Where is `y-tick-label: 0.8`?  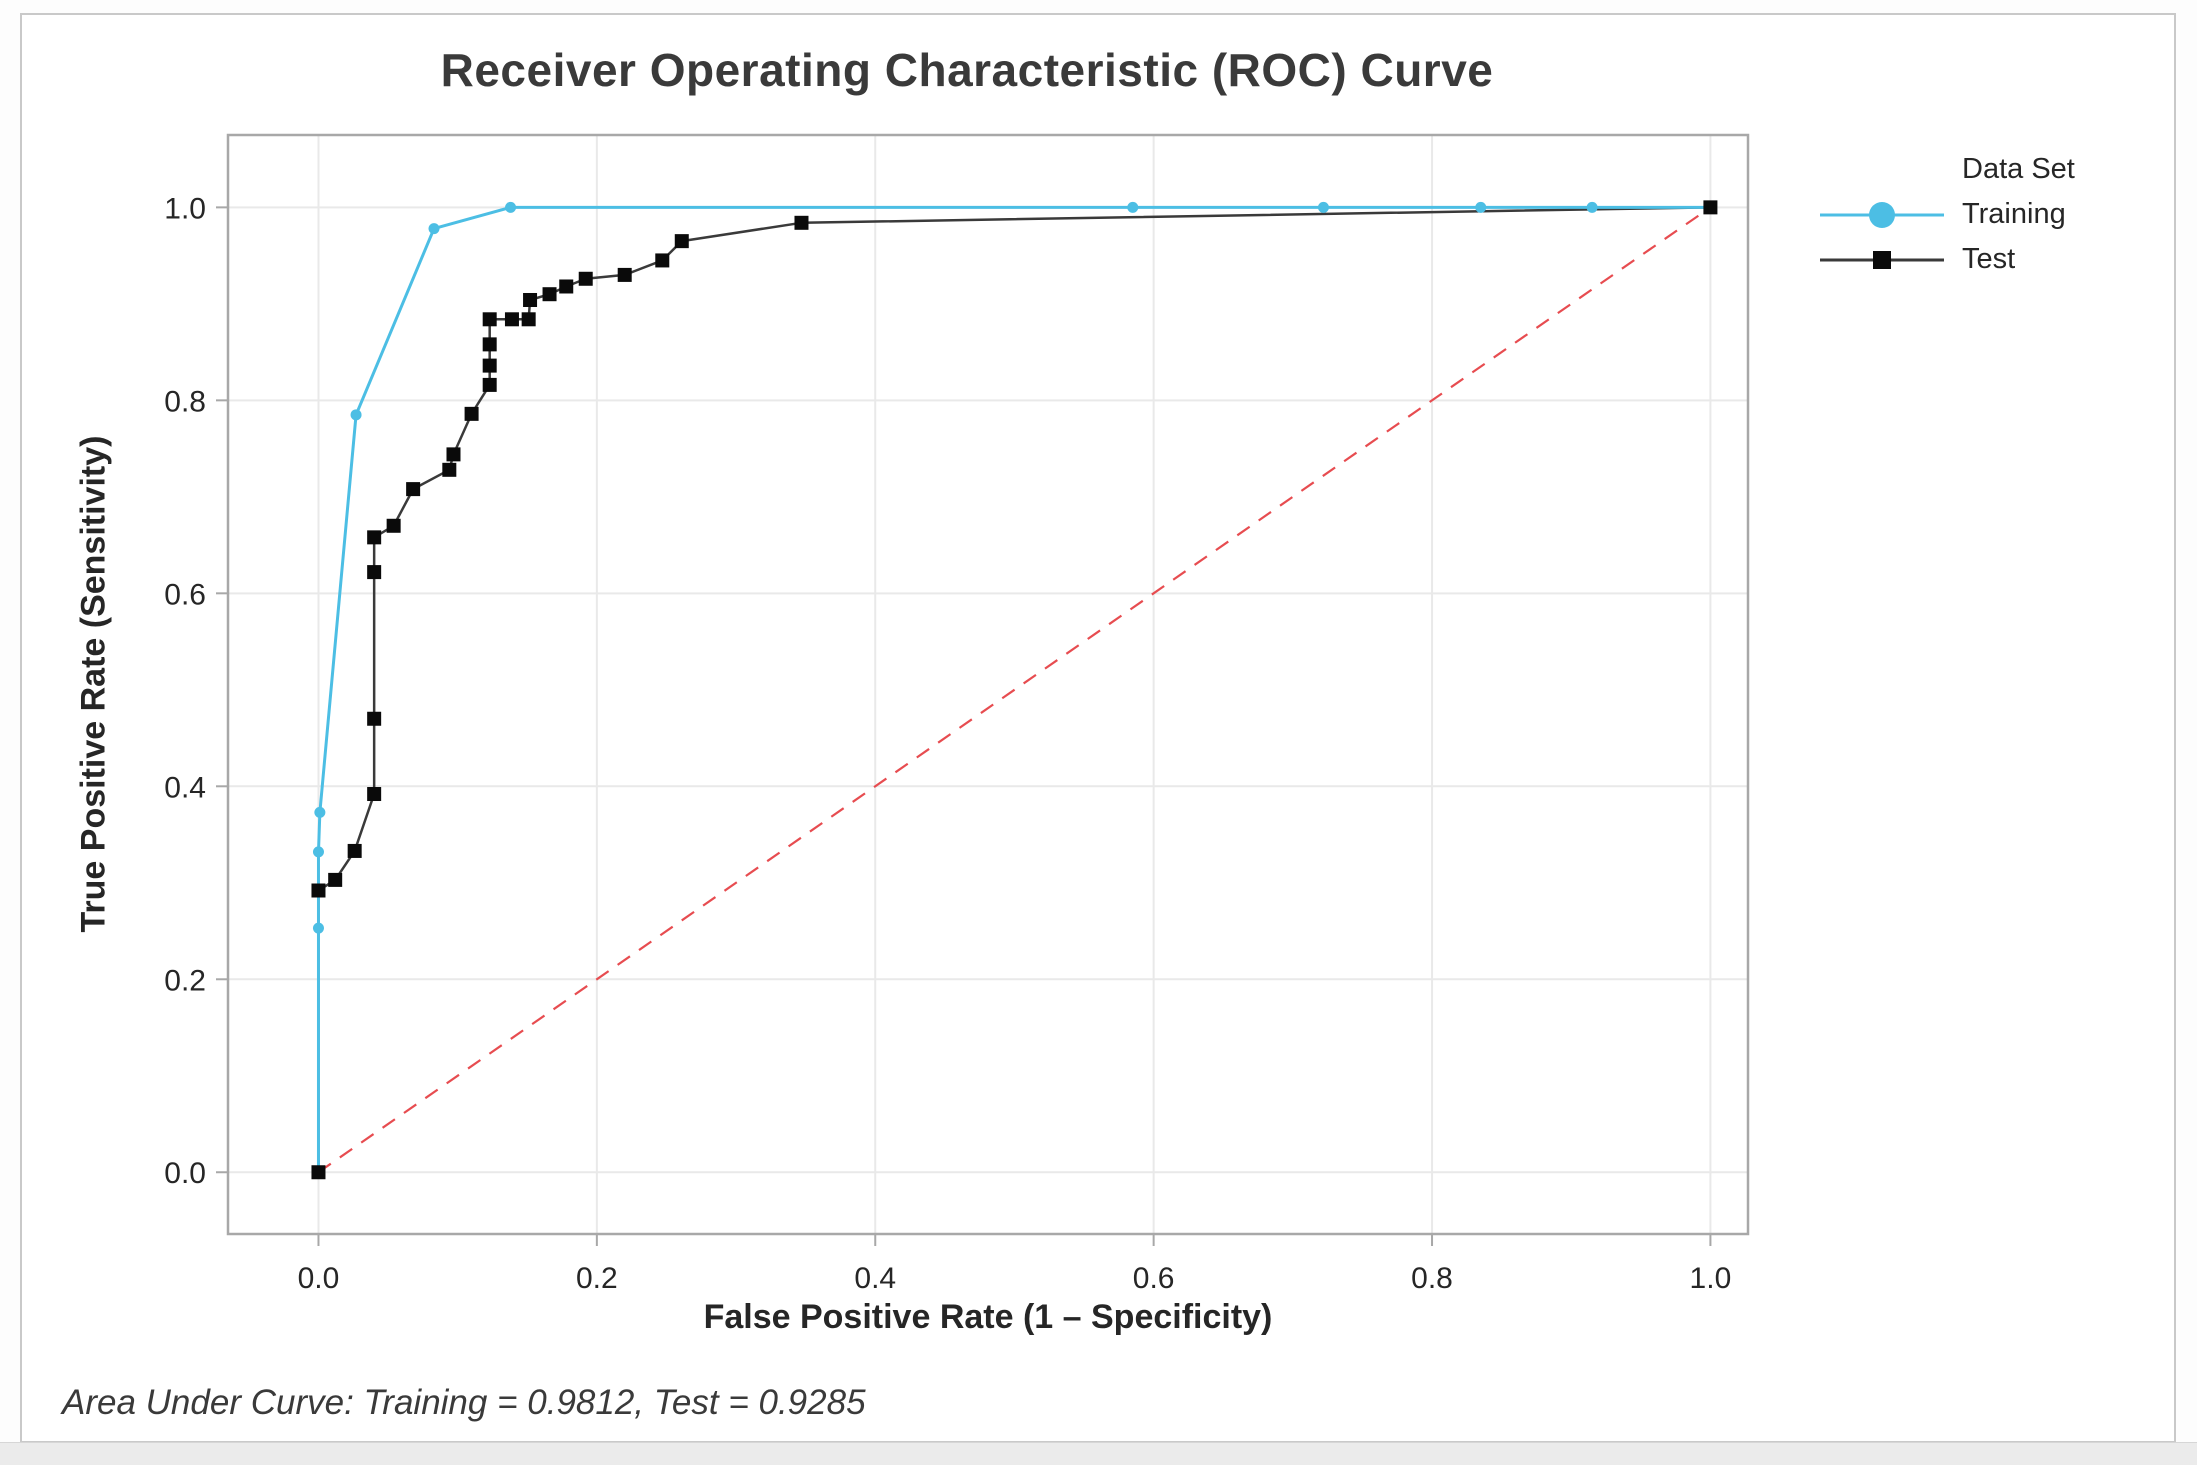 y-tick-label: 0.8 is located at coordinates (185, 401).